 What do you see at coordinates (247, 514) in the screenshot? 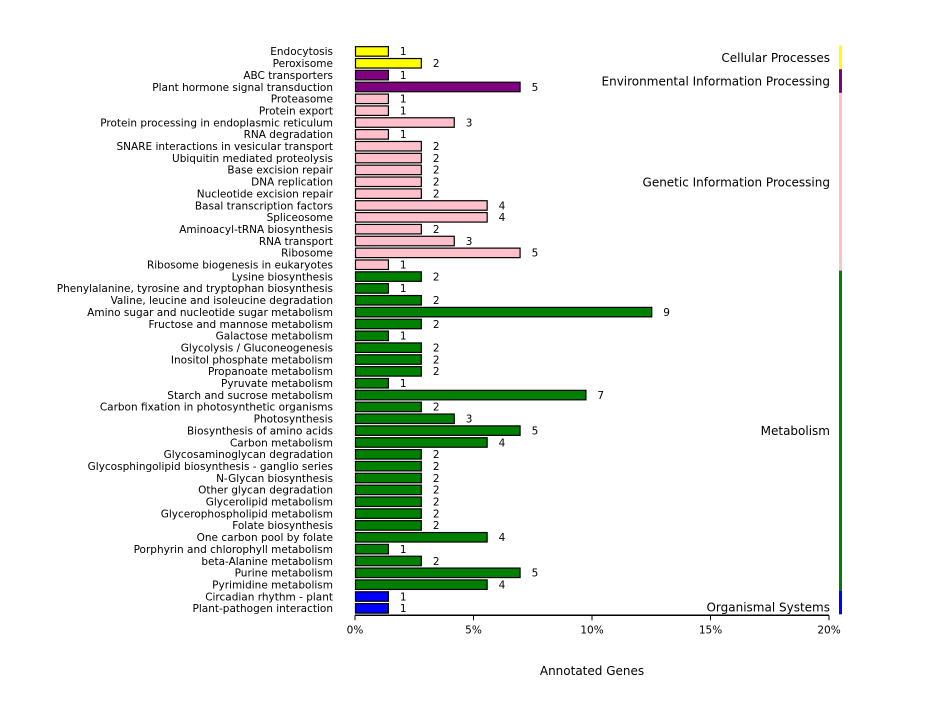
I see `category-label: Glycerophospholipid metabolism` at bounding box center [247, 514].